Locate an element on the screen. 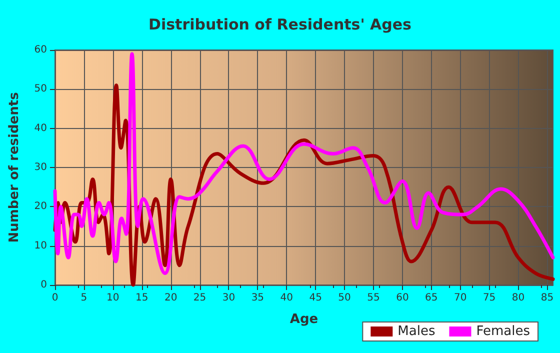 The image size is (560, 353). x-tick-label: 5 is located at coordinates (84, 298).